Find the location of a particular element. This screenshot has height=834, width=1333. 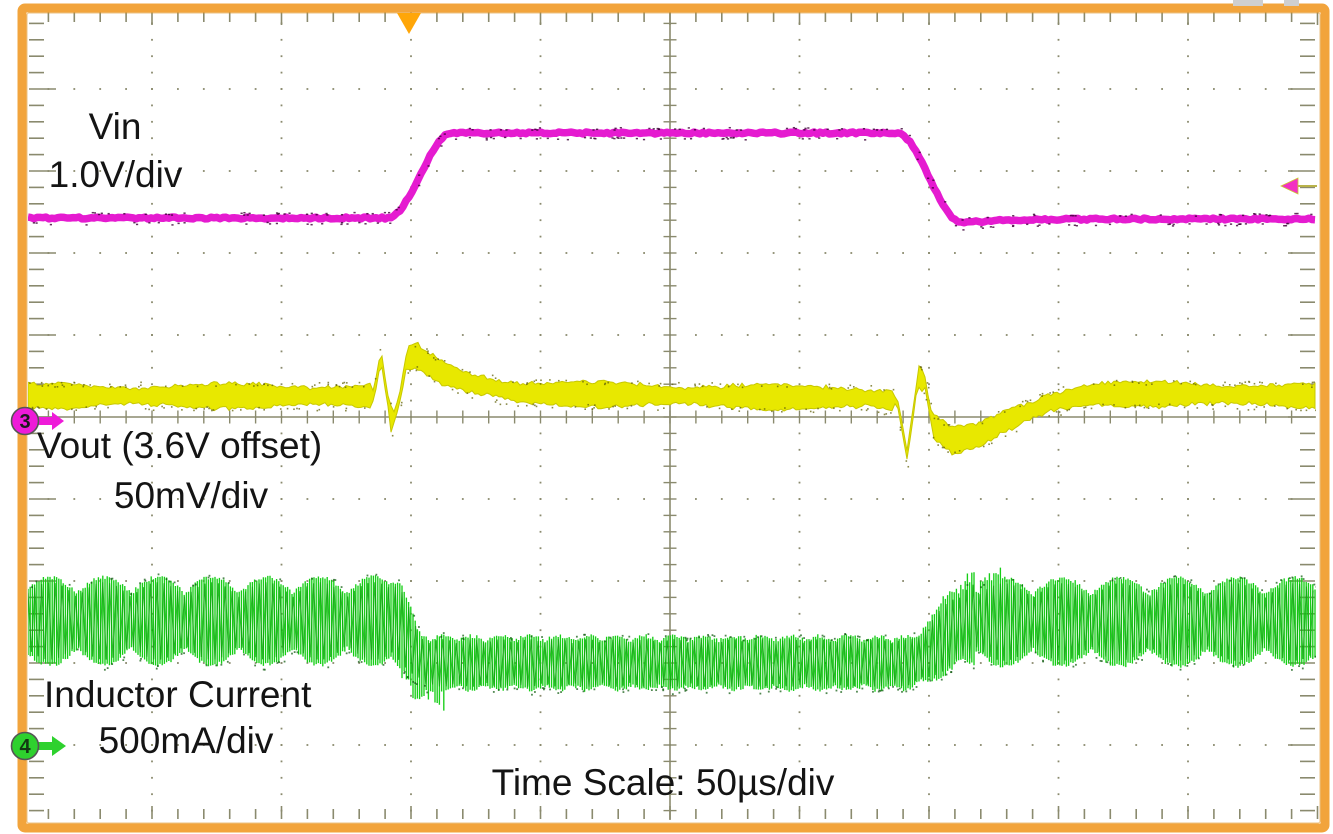

channel3-marker: 3 is located at coordinates (37, 421).